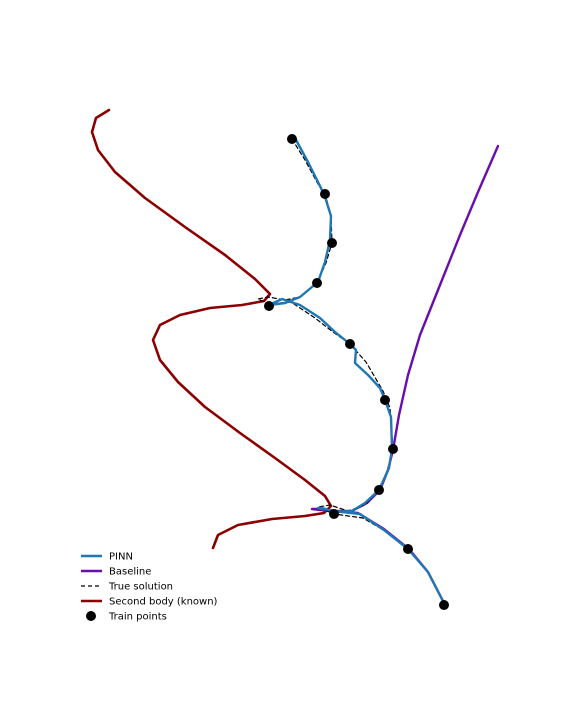 Image resolution: width=576 pixels, height=720 pixels. Describe the element at coordinates (137, 617) in the screenshot. I see `legend-label-train-points: Train points` at that location.